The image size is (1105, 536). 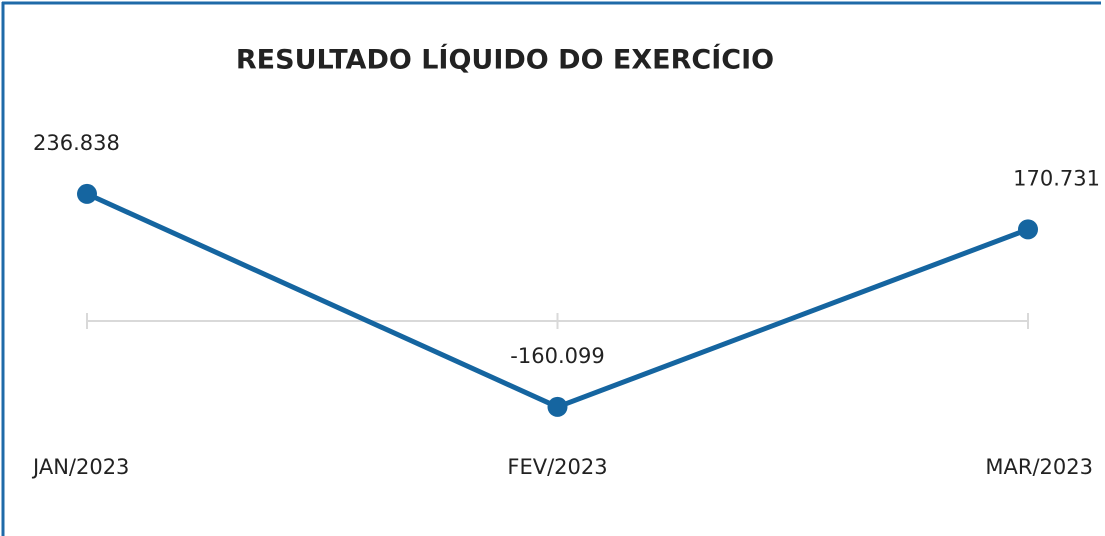 I want to click on chart-title: RESULTADO LÍQUIDO DO EXERCÍCIO, so click(x=505, y=60).